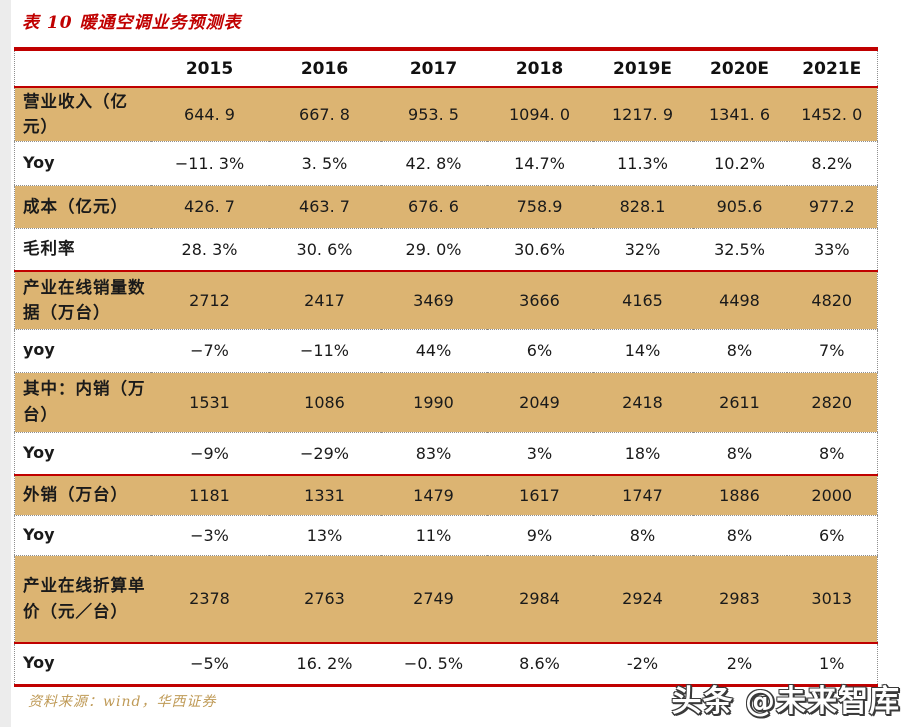  What do you see at coordinates (433, 207) in the screenshot?
I see `cell-value: 676. 6` at bounding box center [433, 207].